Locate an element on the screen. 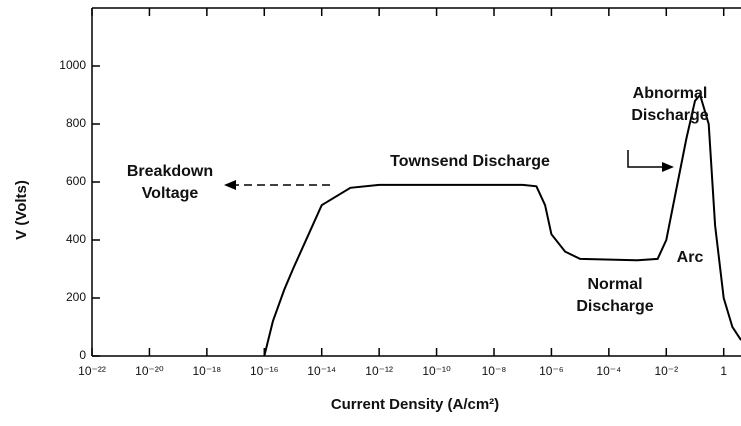 The height and width of the screenshot is (426, 741). annotation-line: Voltage is located at coordinates (170, 193).